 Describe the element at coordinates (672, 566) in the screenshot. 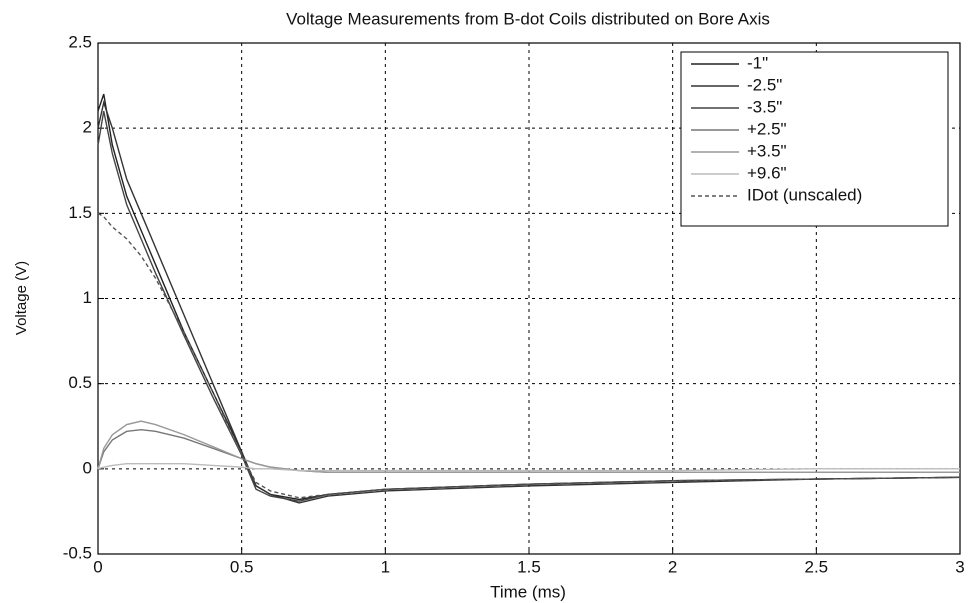

I see `x-tick-label: 2` at that location.